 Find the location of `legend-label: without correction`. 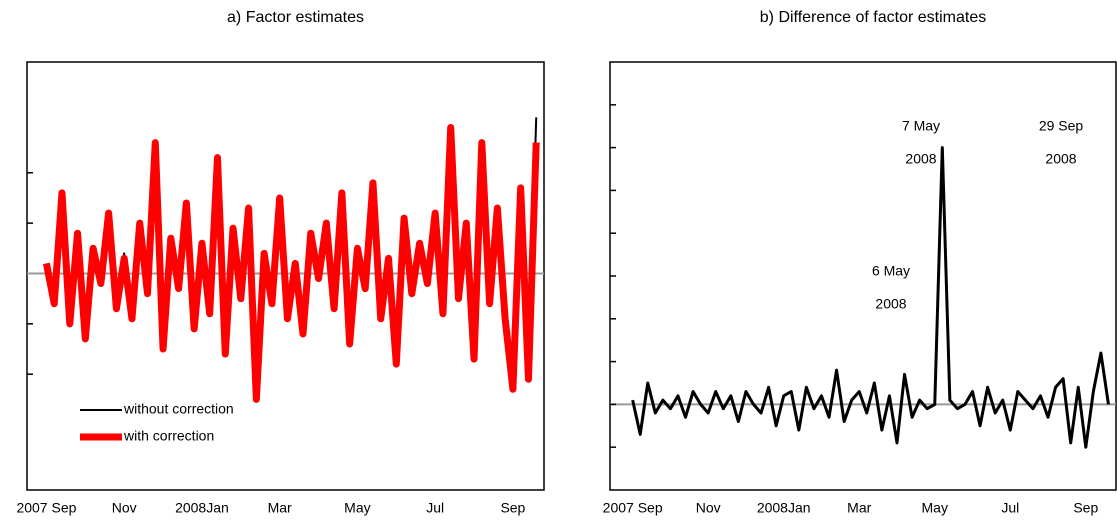

legend-label: without correction is located at coordinates (178, 409).